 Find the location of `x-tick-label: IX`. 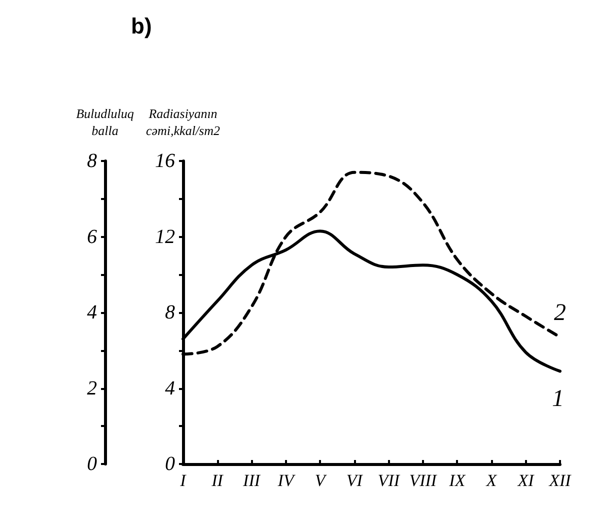

x-tick-label: IX is located at coordinates (457, 480).